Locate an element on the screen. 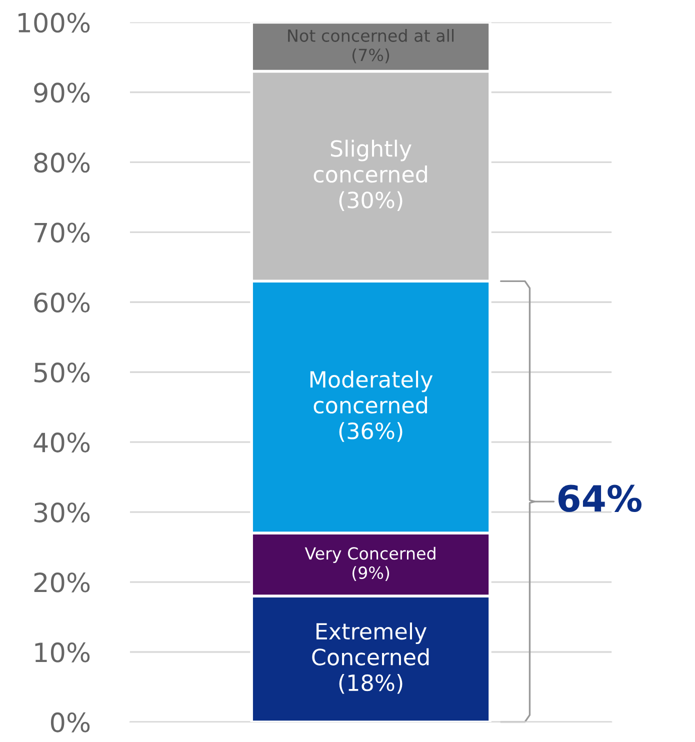  data-label: (36%) is located at coordinates (370, 432).